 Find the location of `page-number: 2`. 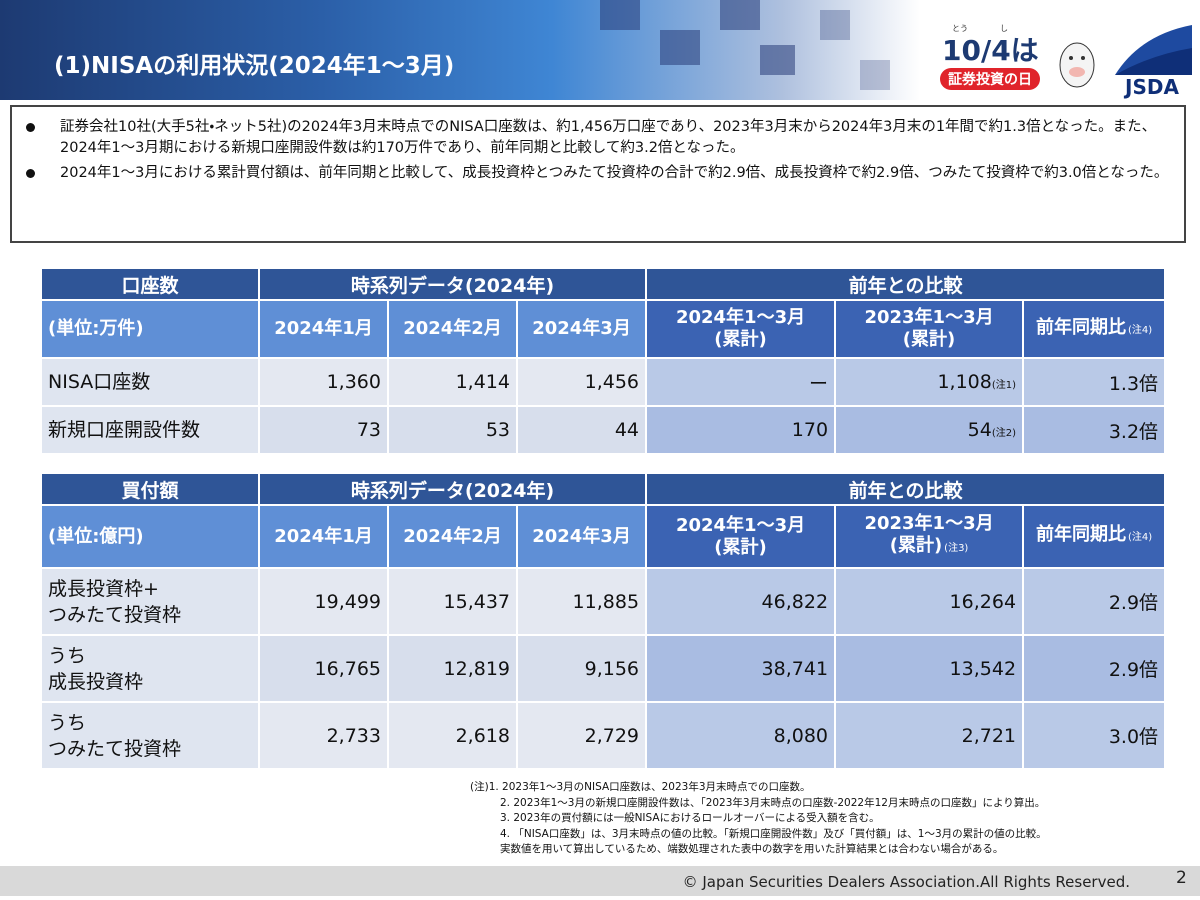

page-number: 2 is located at coordinates (1181, 878).